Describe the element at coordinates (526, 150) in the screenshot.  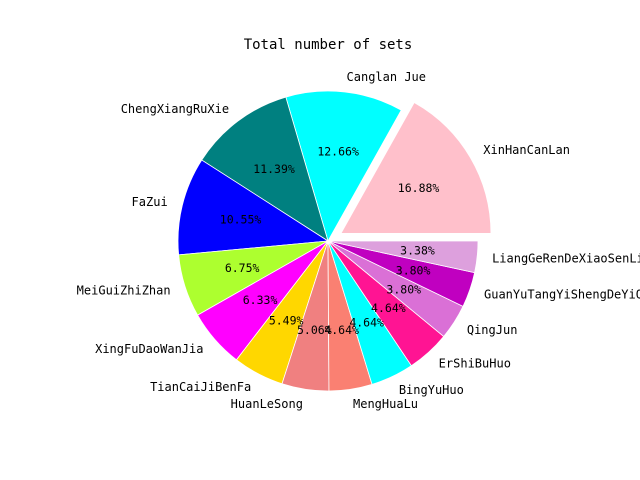
I see `slice-category-label: XinHanCanLan` at that location.